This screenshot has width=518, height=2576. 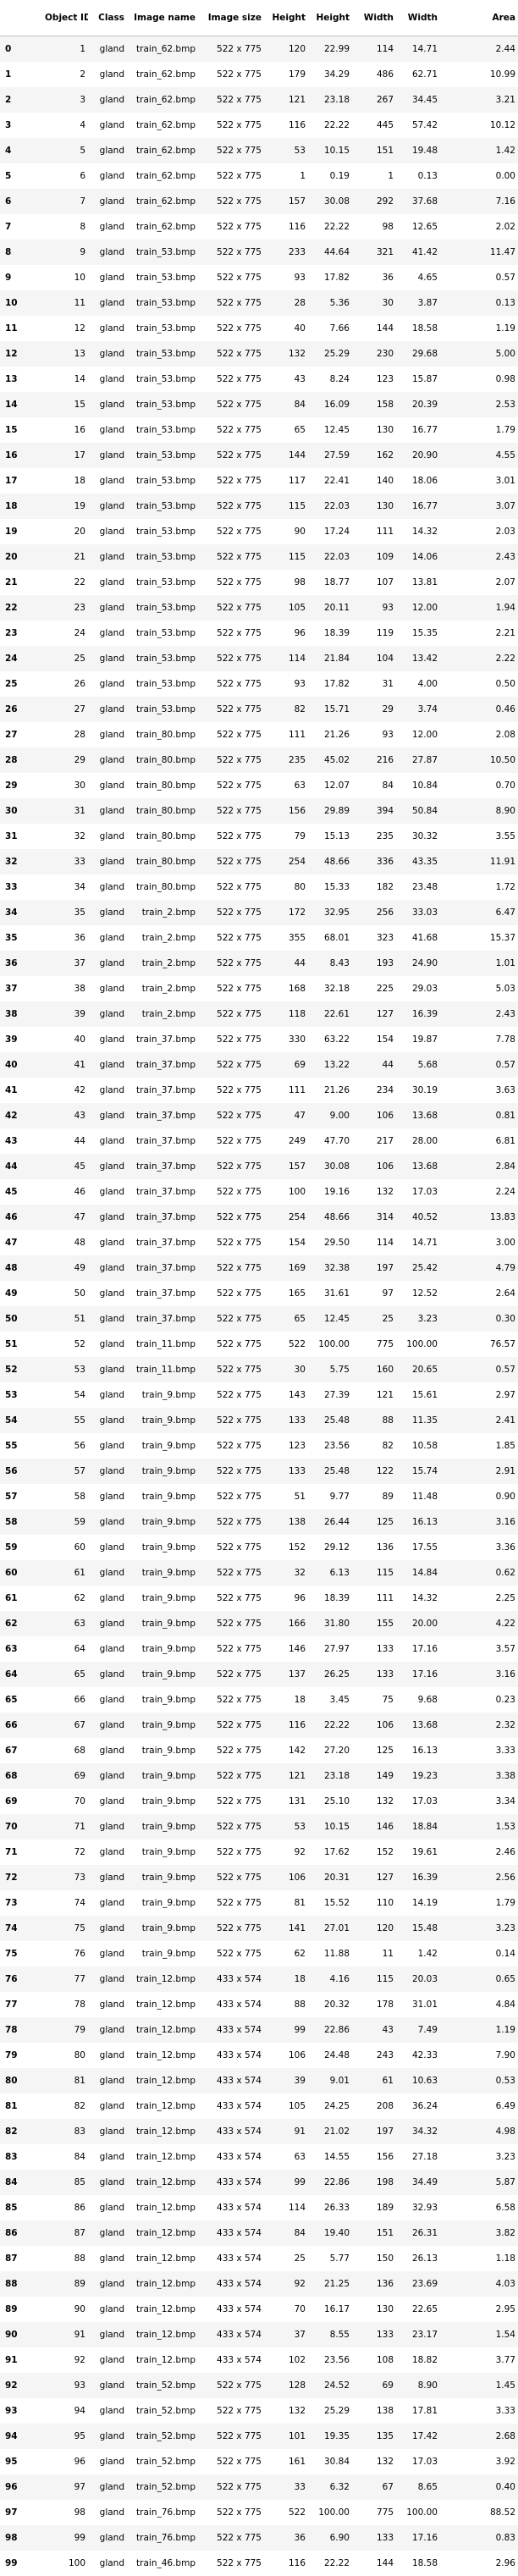 What do you see at coordinates (330, 1522) in the screenshot?
I see `table-cell: 26.44` at bounding box center [330, 1522].